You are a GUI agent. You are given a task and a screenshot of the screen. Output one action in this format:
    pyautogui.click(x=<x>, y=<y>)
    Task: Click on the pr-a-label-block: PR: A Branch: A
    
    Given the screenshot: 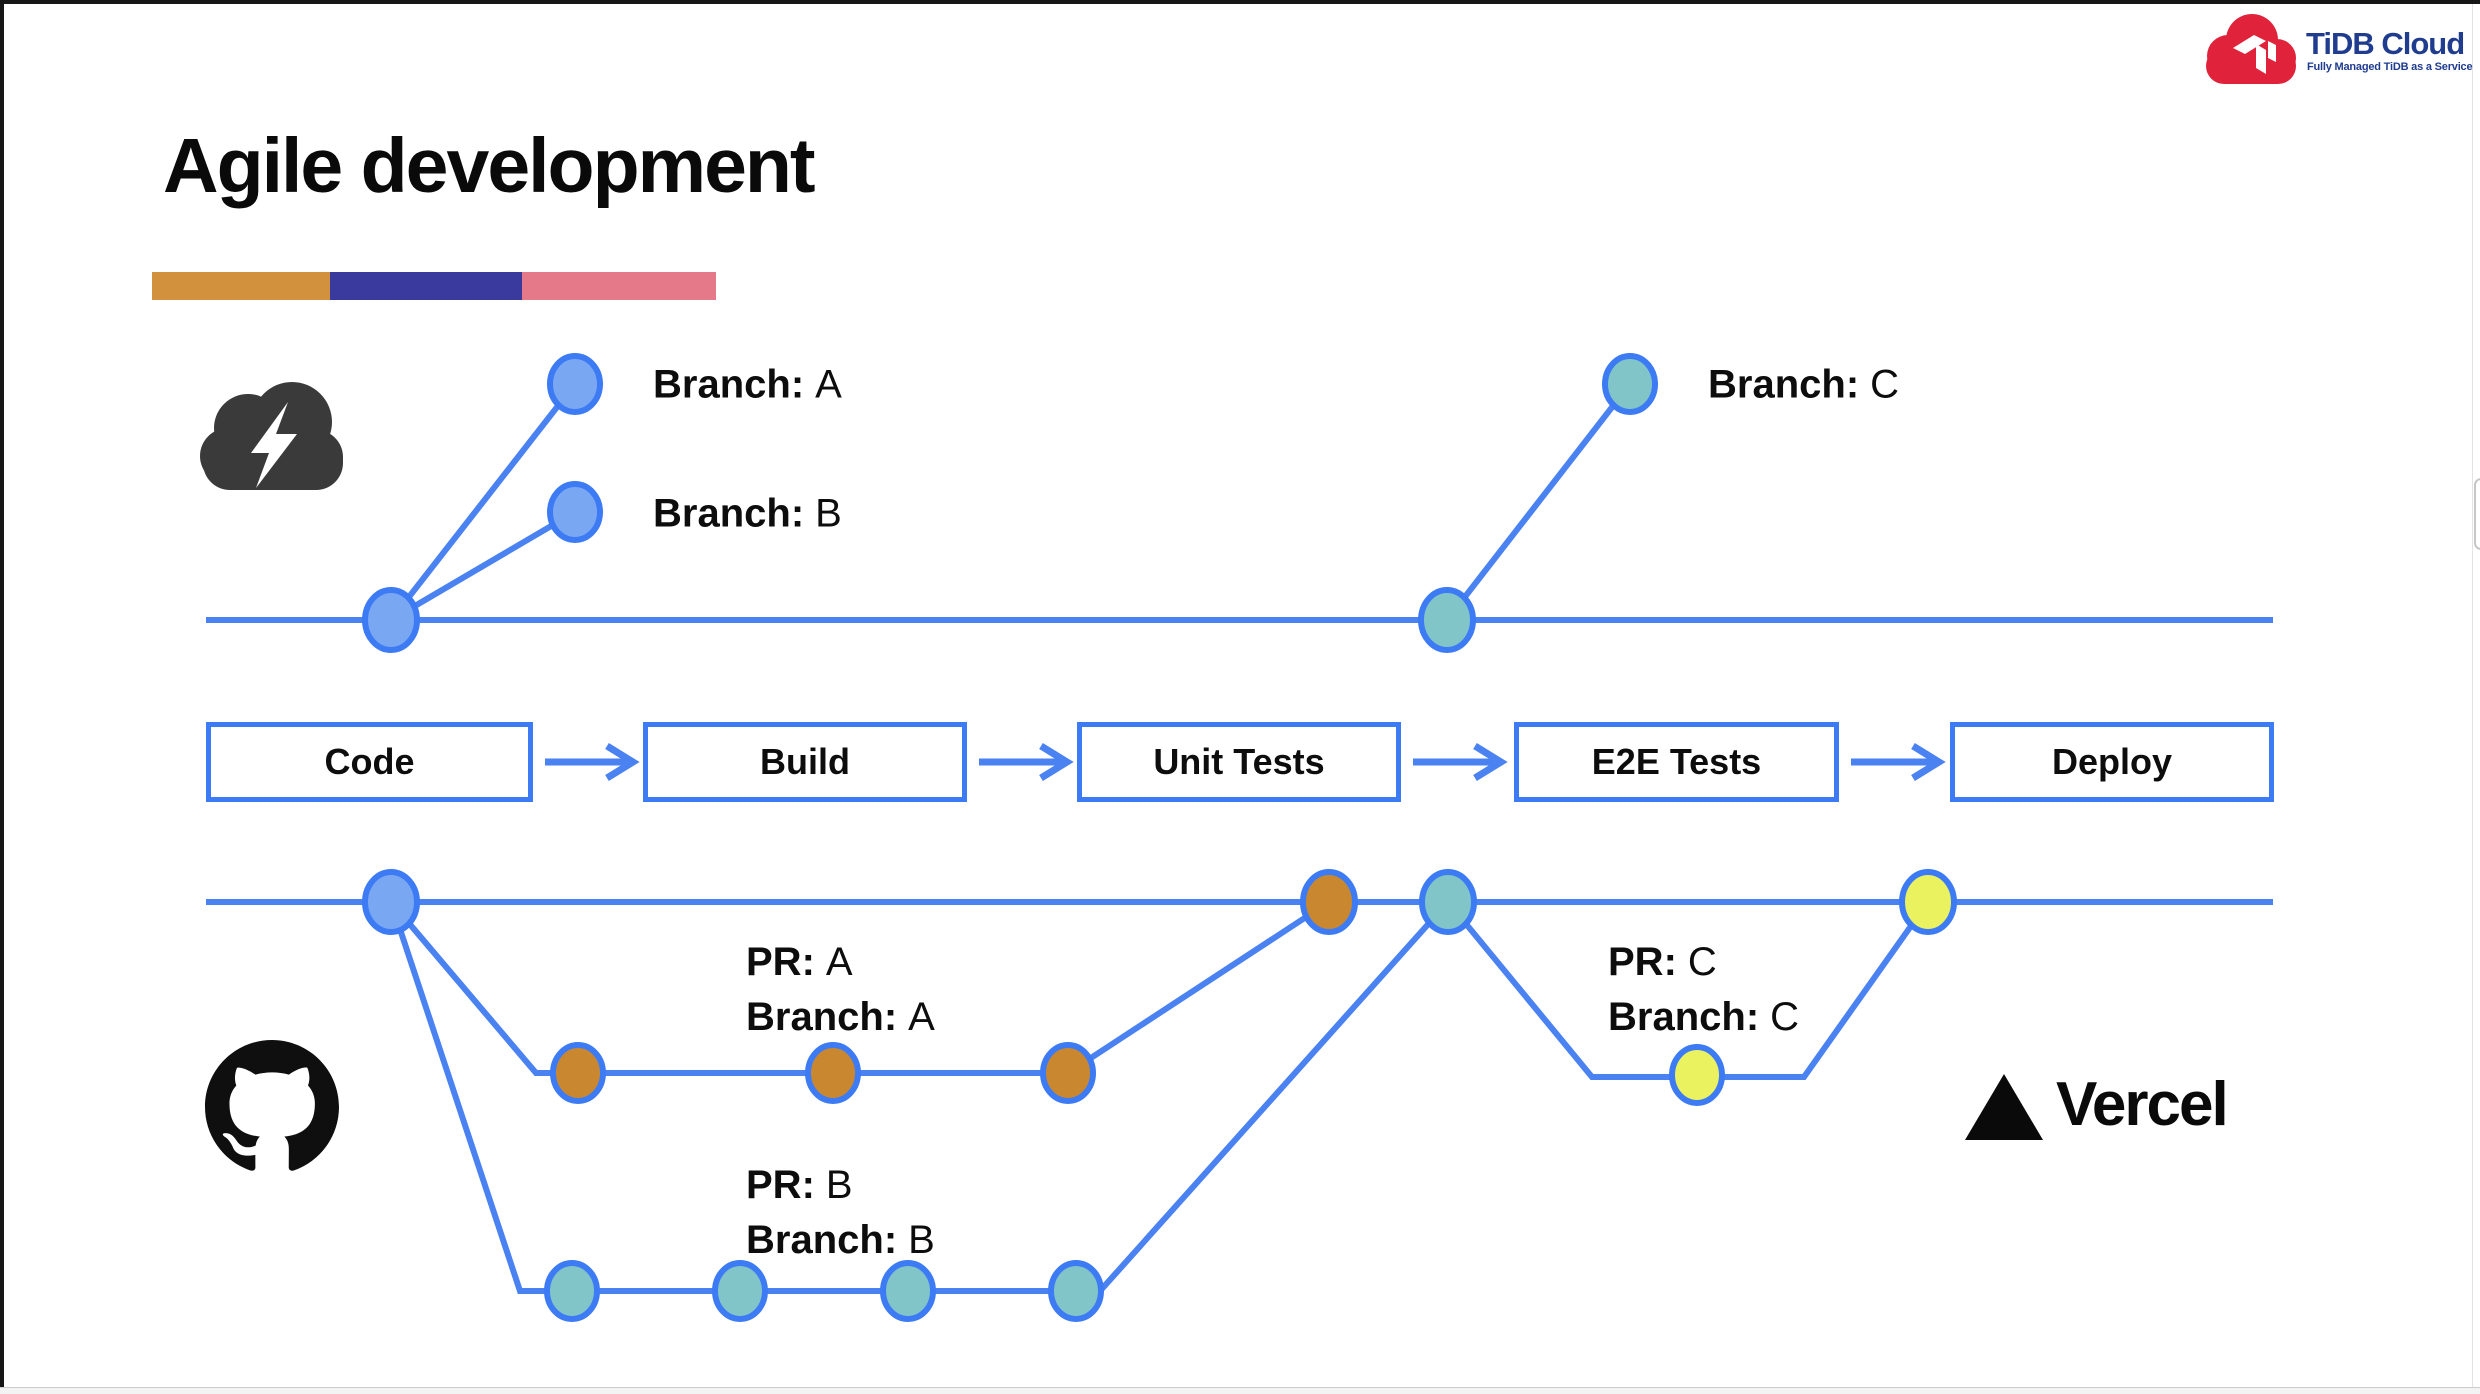 What is the action you would take?
    pyautogui.click(x=840, y=990)
    